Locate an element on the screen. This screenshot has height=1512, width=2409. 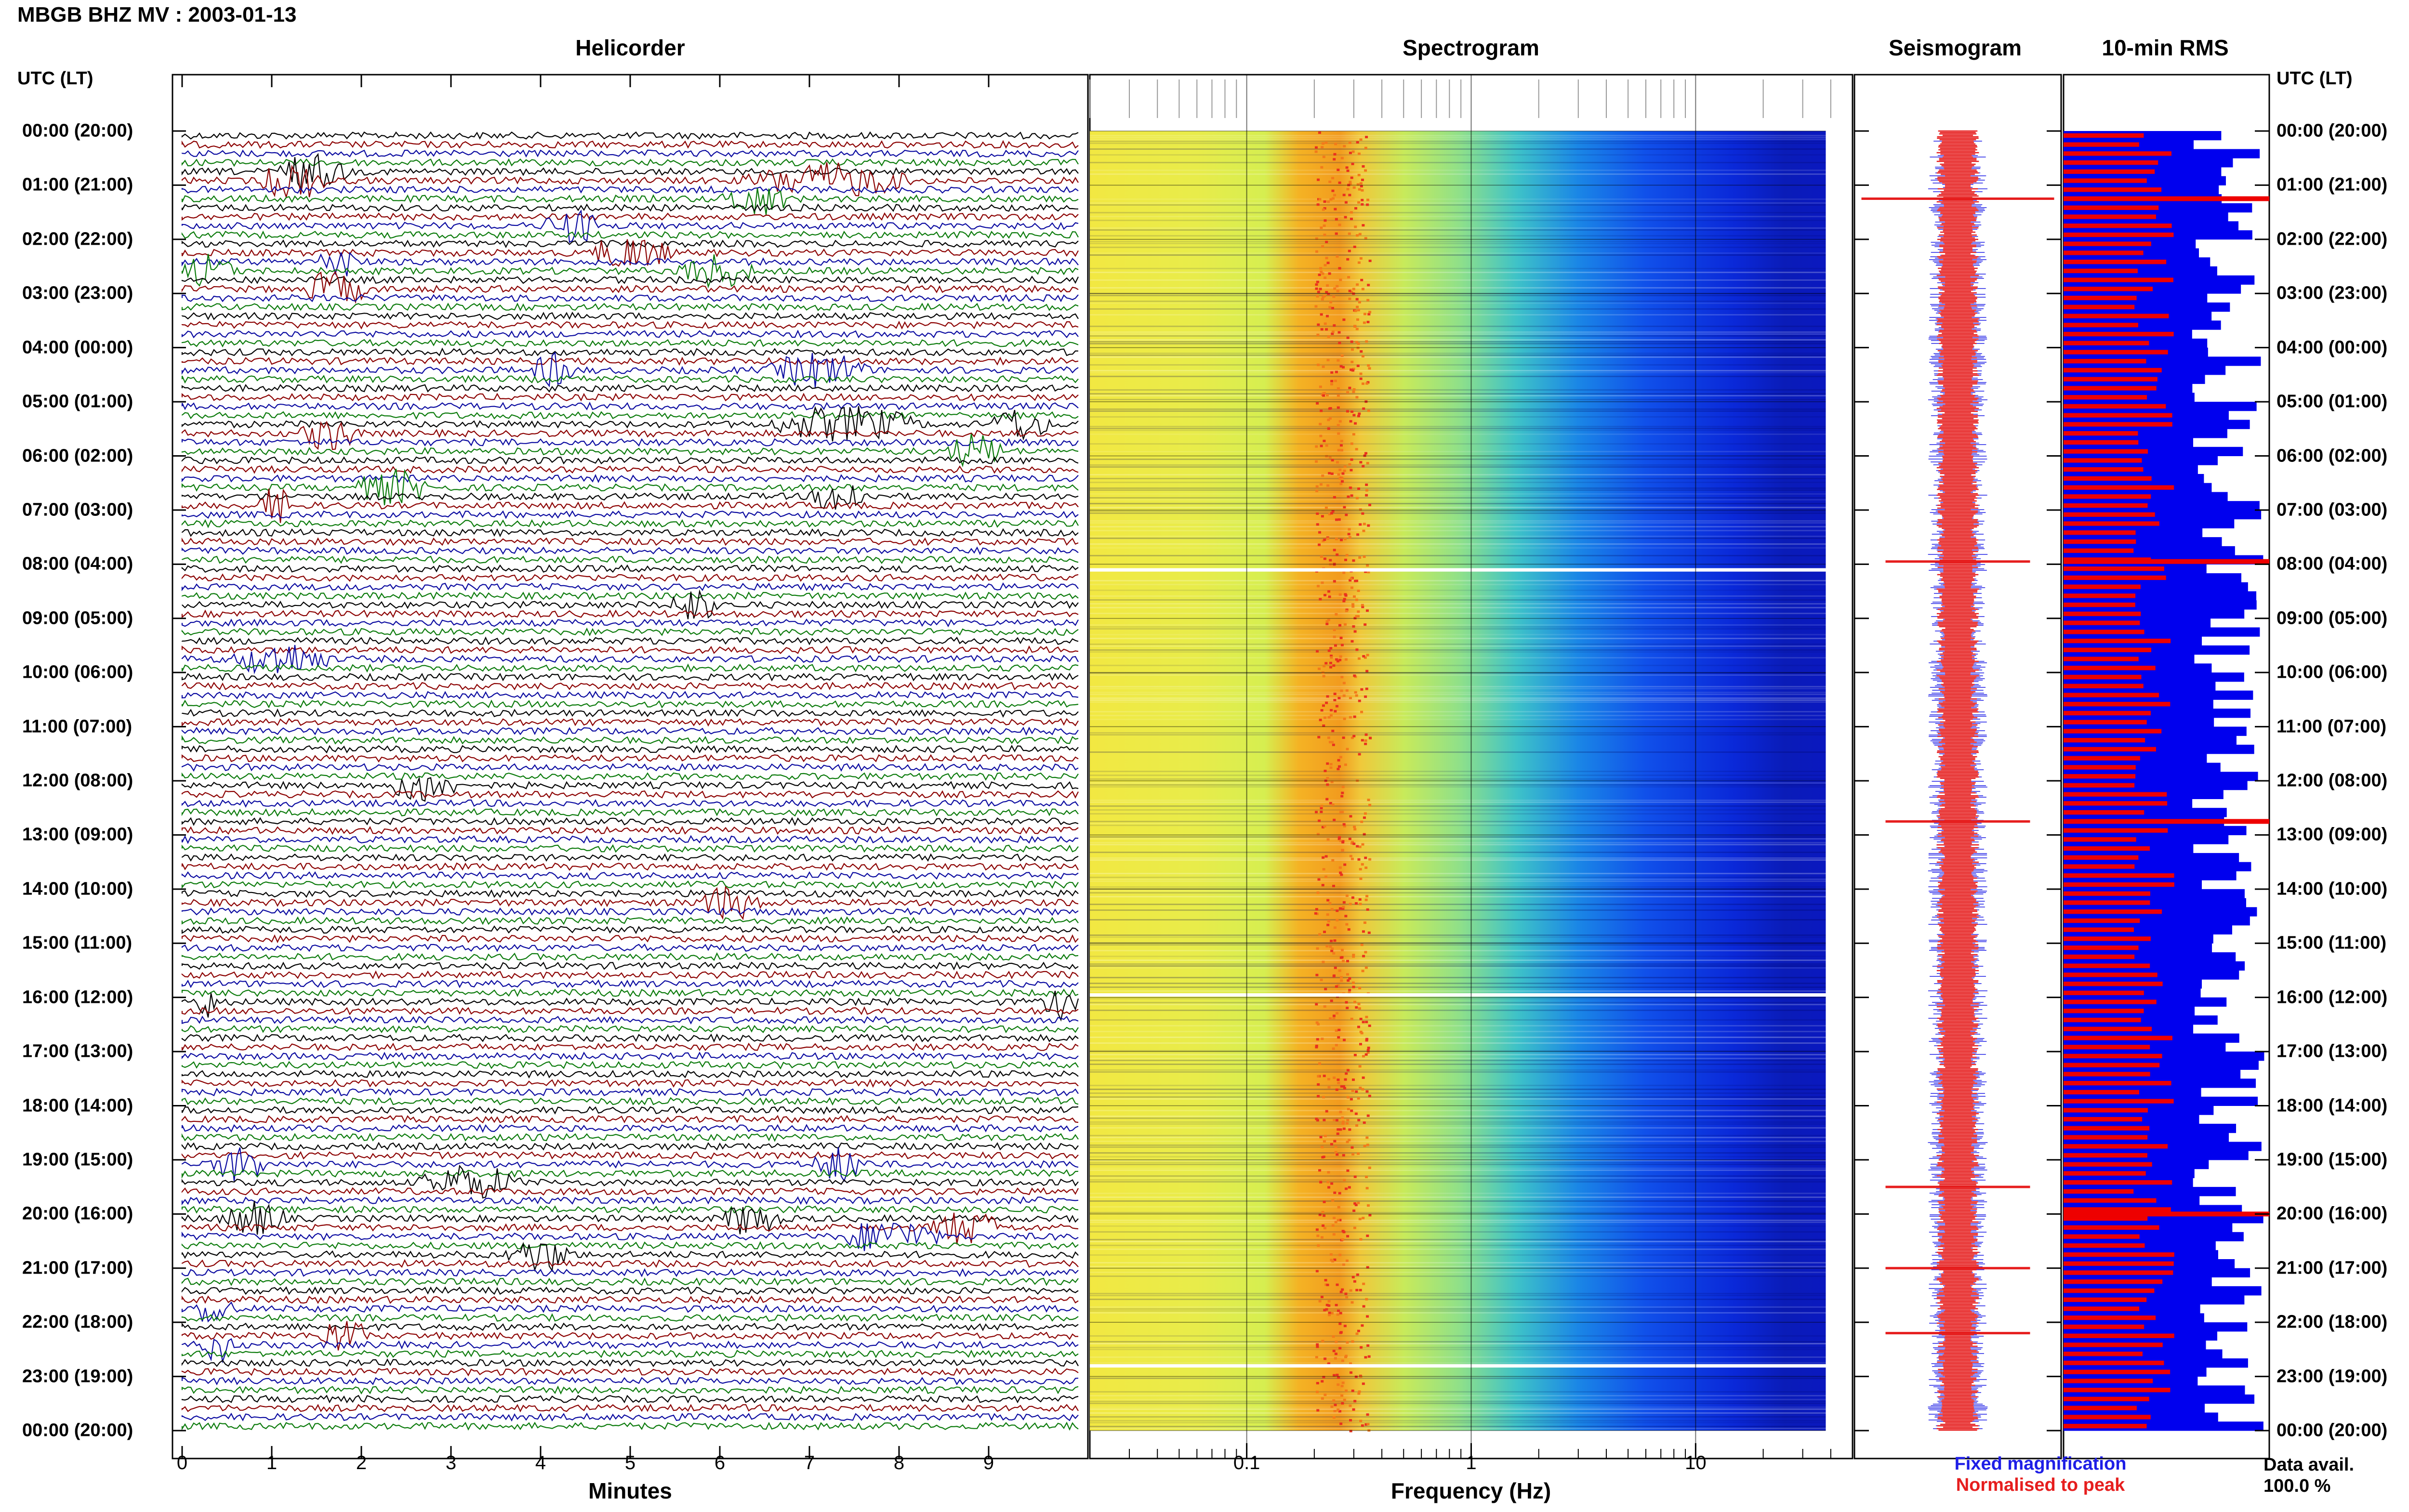
legend-fixed-magnification: Fixed magnification is located at coordinates (2041, 1464).